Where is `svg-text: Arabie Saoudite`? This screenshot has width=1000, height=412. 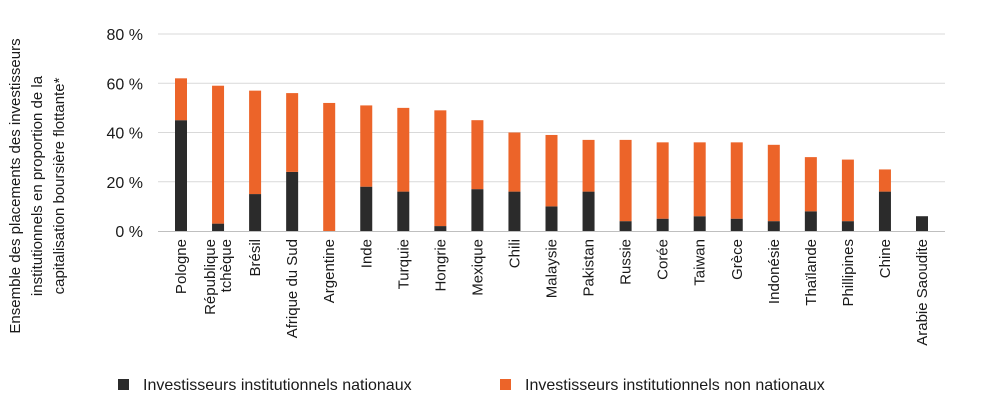
svg-text: Arabie Saoudite is located at coordinates (922, 292).